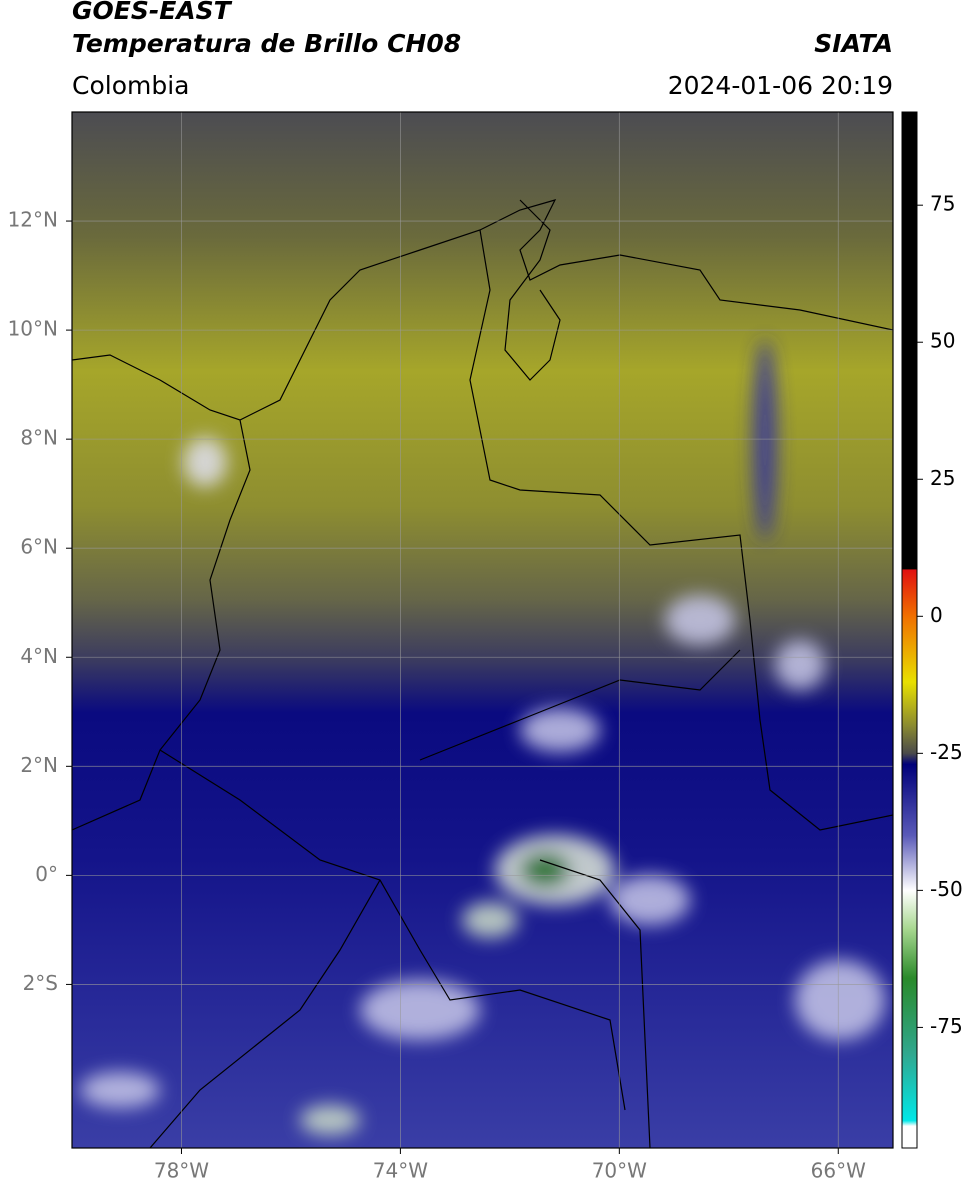 This screenshot has width=966, height=1194. I want to click on colorbar-tick-label: -25, so click(946, 752).